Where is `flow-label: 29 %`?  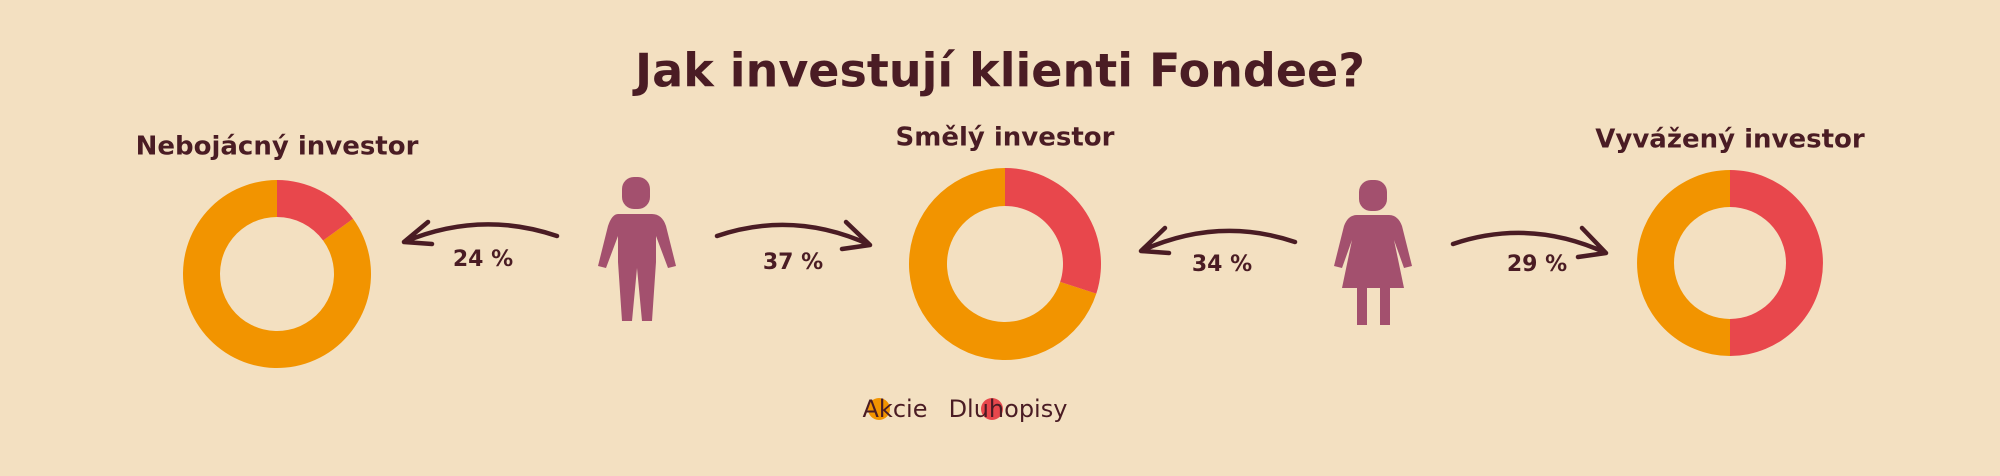 flow-label: 29 % is located at coordinates (1537, 264).